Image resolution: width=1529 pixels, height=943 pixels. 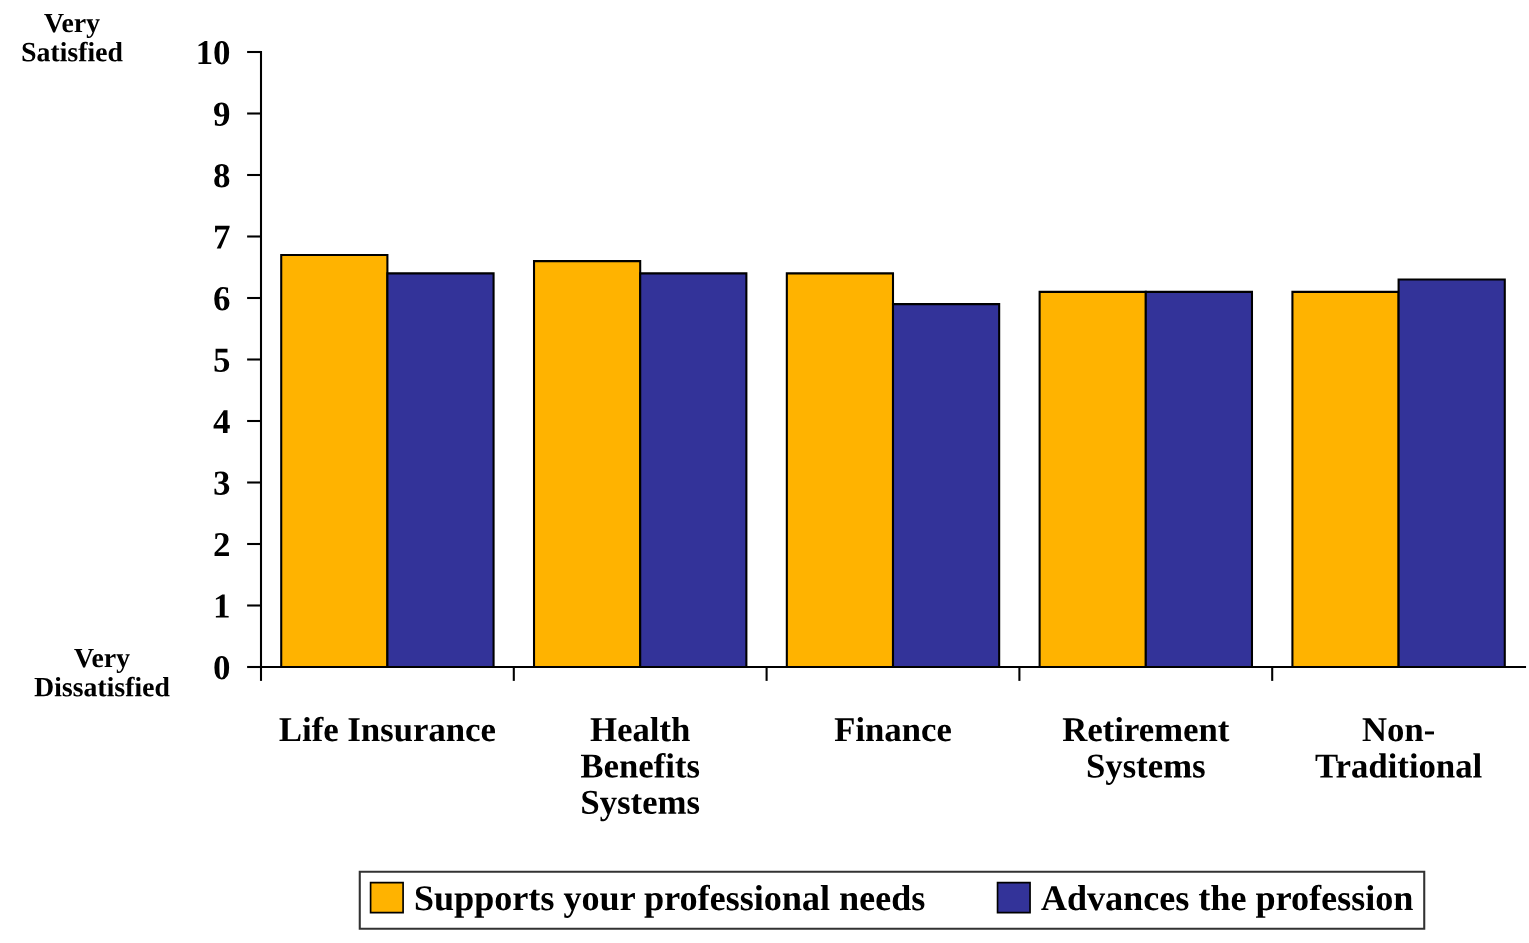 What do you see at coordinates (222, 483) in the screenshot?
I see `y-tick-label: 3` at bounding box center [222, 483].